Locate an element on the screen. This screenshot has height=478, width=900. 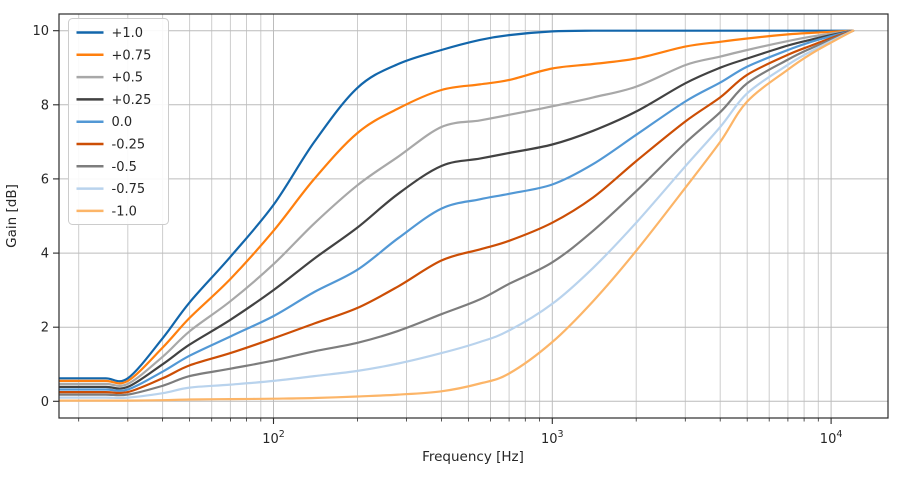
legend-entry-label: +1.0 is located at coordinates (128, 33).